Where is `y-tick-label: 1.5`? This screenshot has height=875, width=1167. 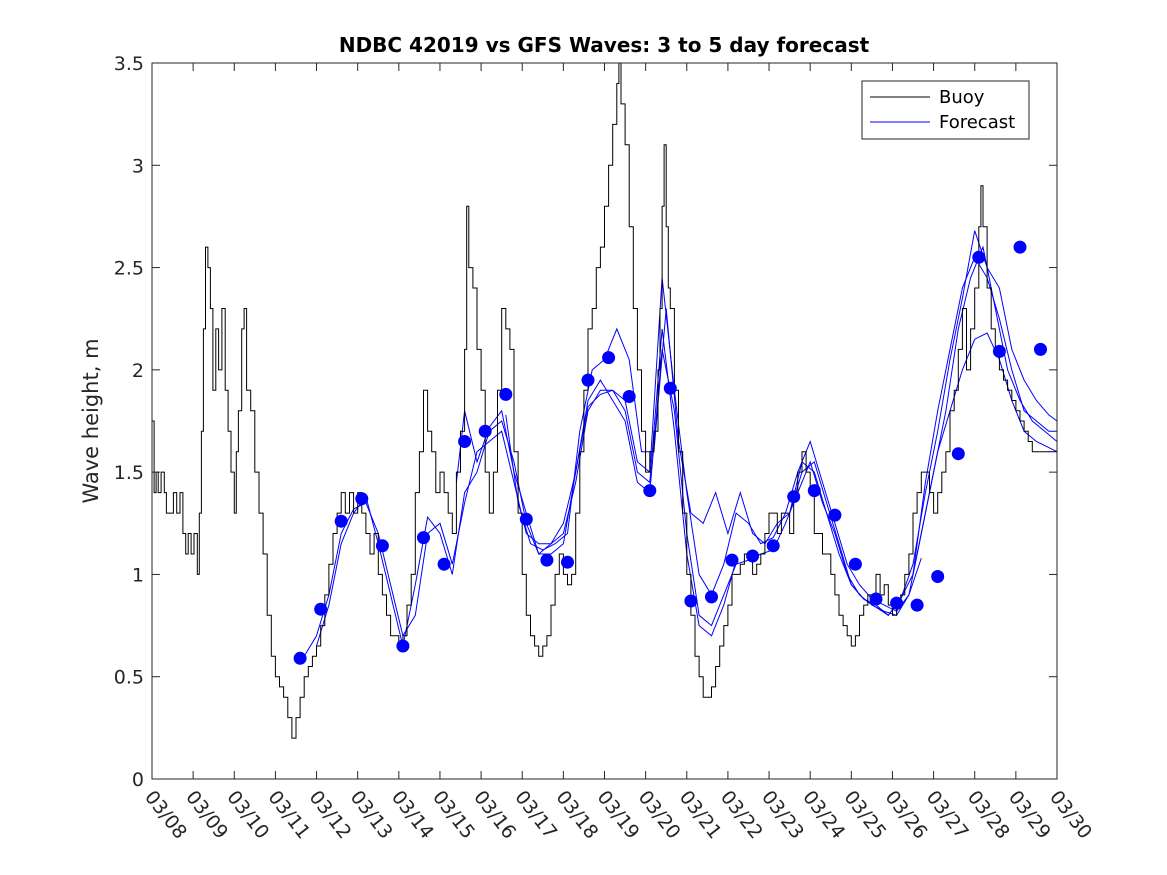 y-tick-label: 1.5 is located at coordinates (129, 473).